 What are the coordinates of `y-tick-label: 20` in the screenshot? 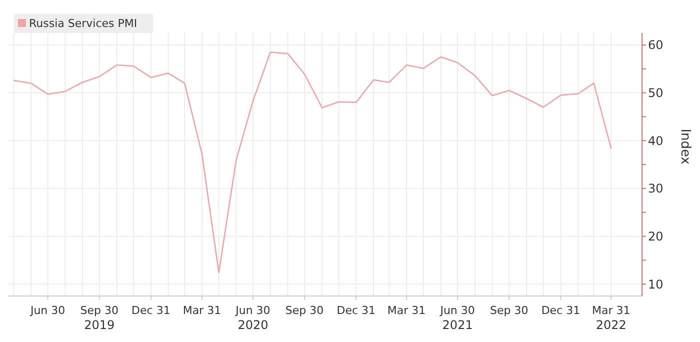 It's located at (656, 236).